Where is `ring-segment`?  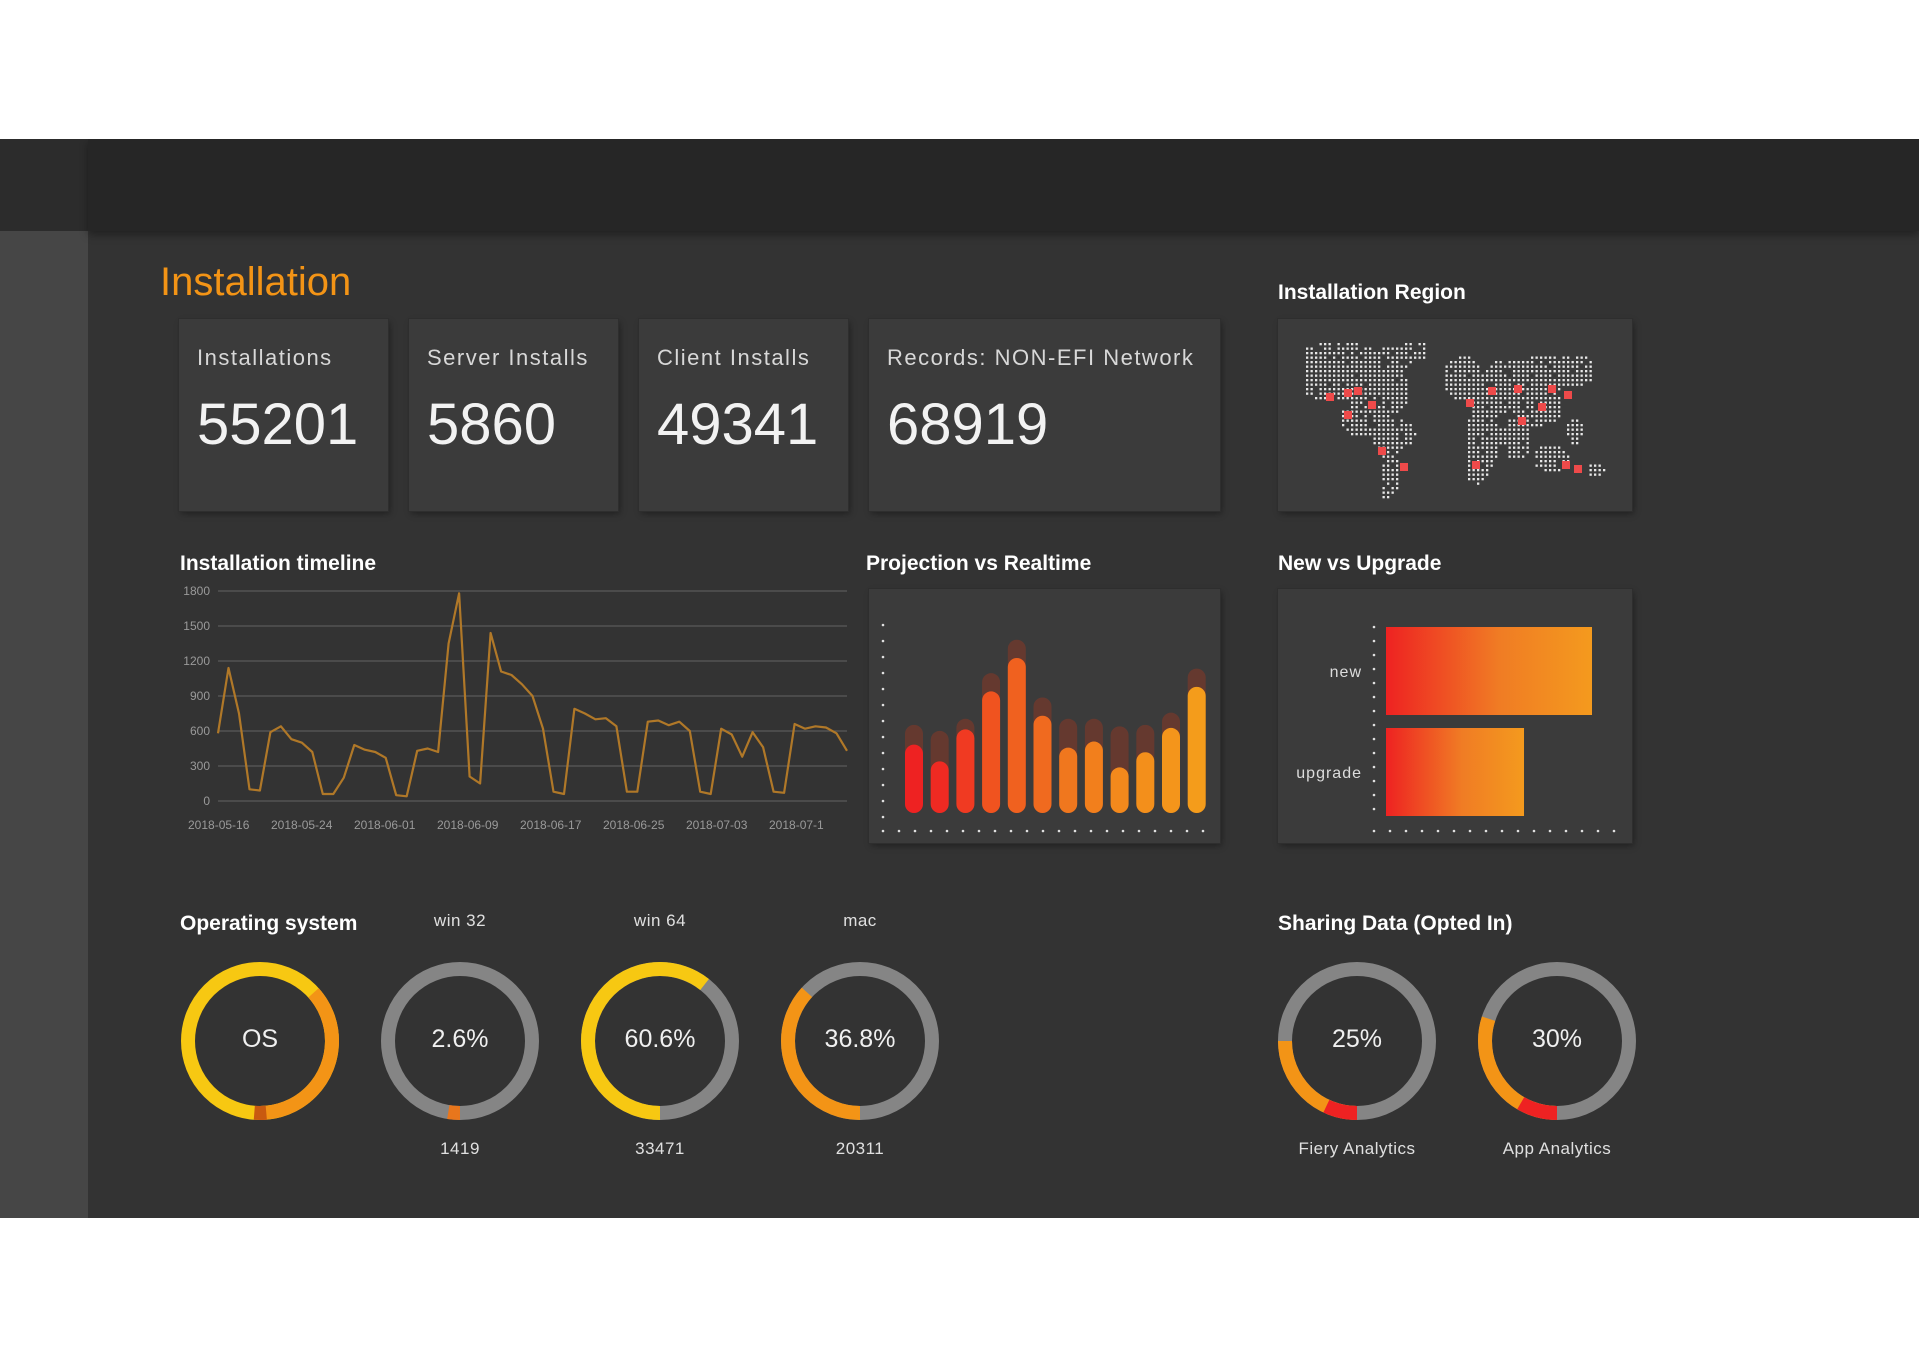 ring-segment is located at coordinates (260, 1041).